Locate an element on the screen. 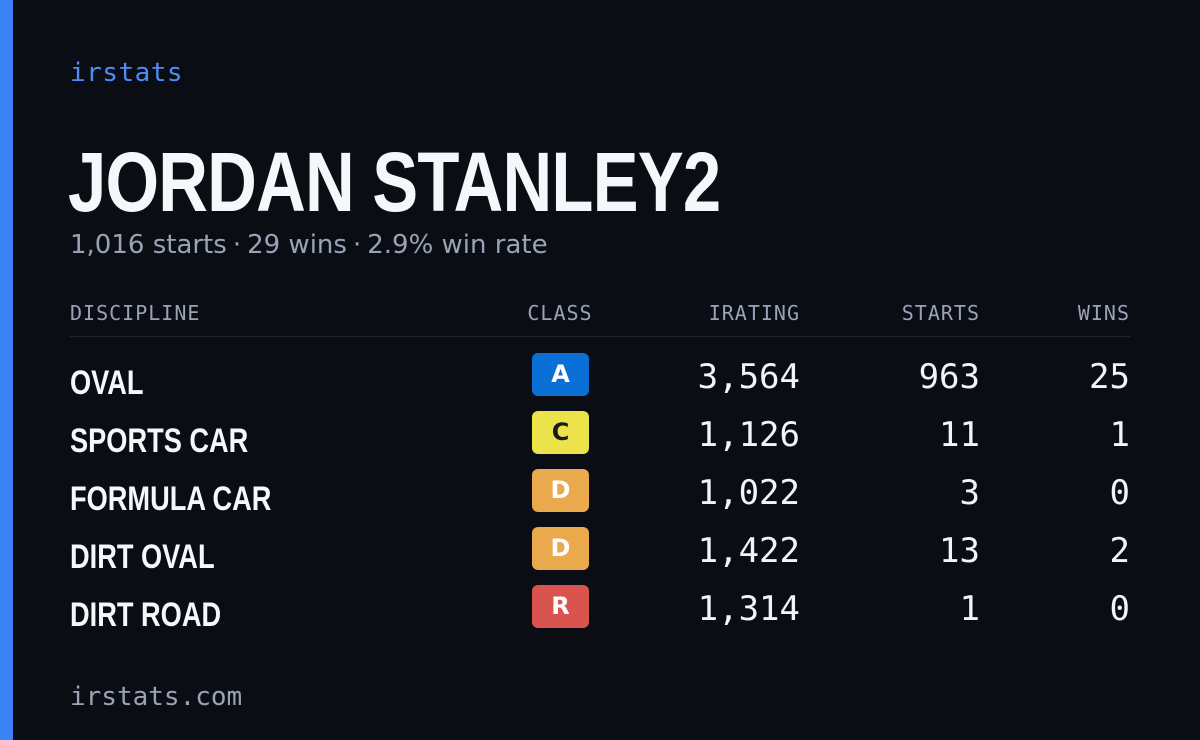 The image size is (1200, 740). class-cell: R is located at coordinates (560, 606).